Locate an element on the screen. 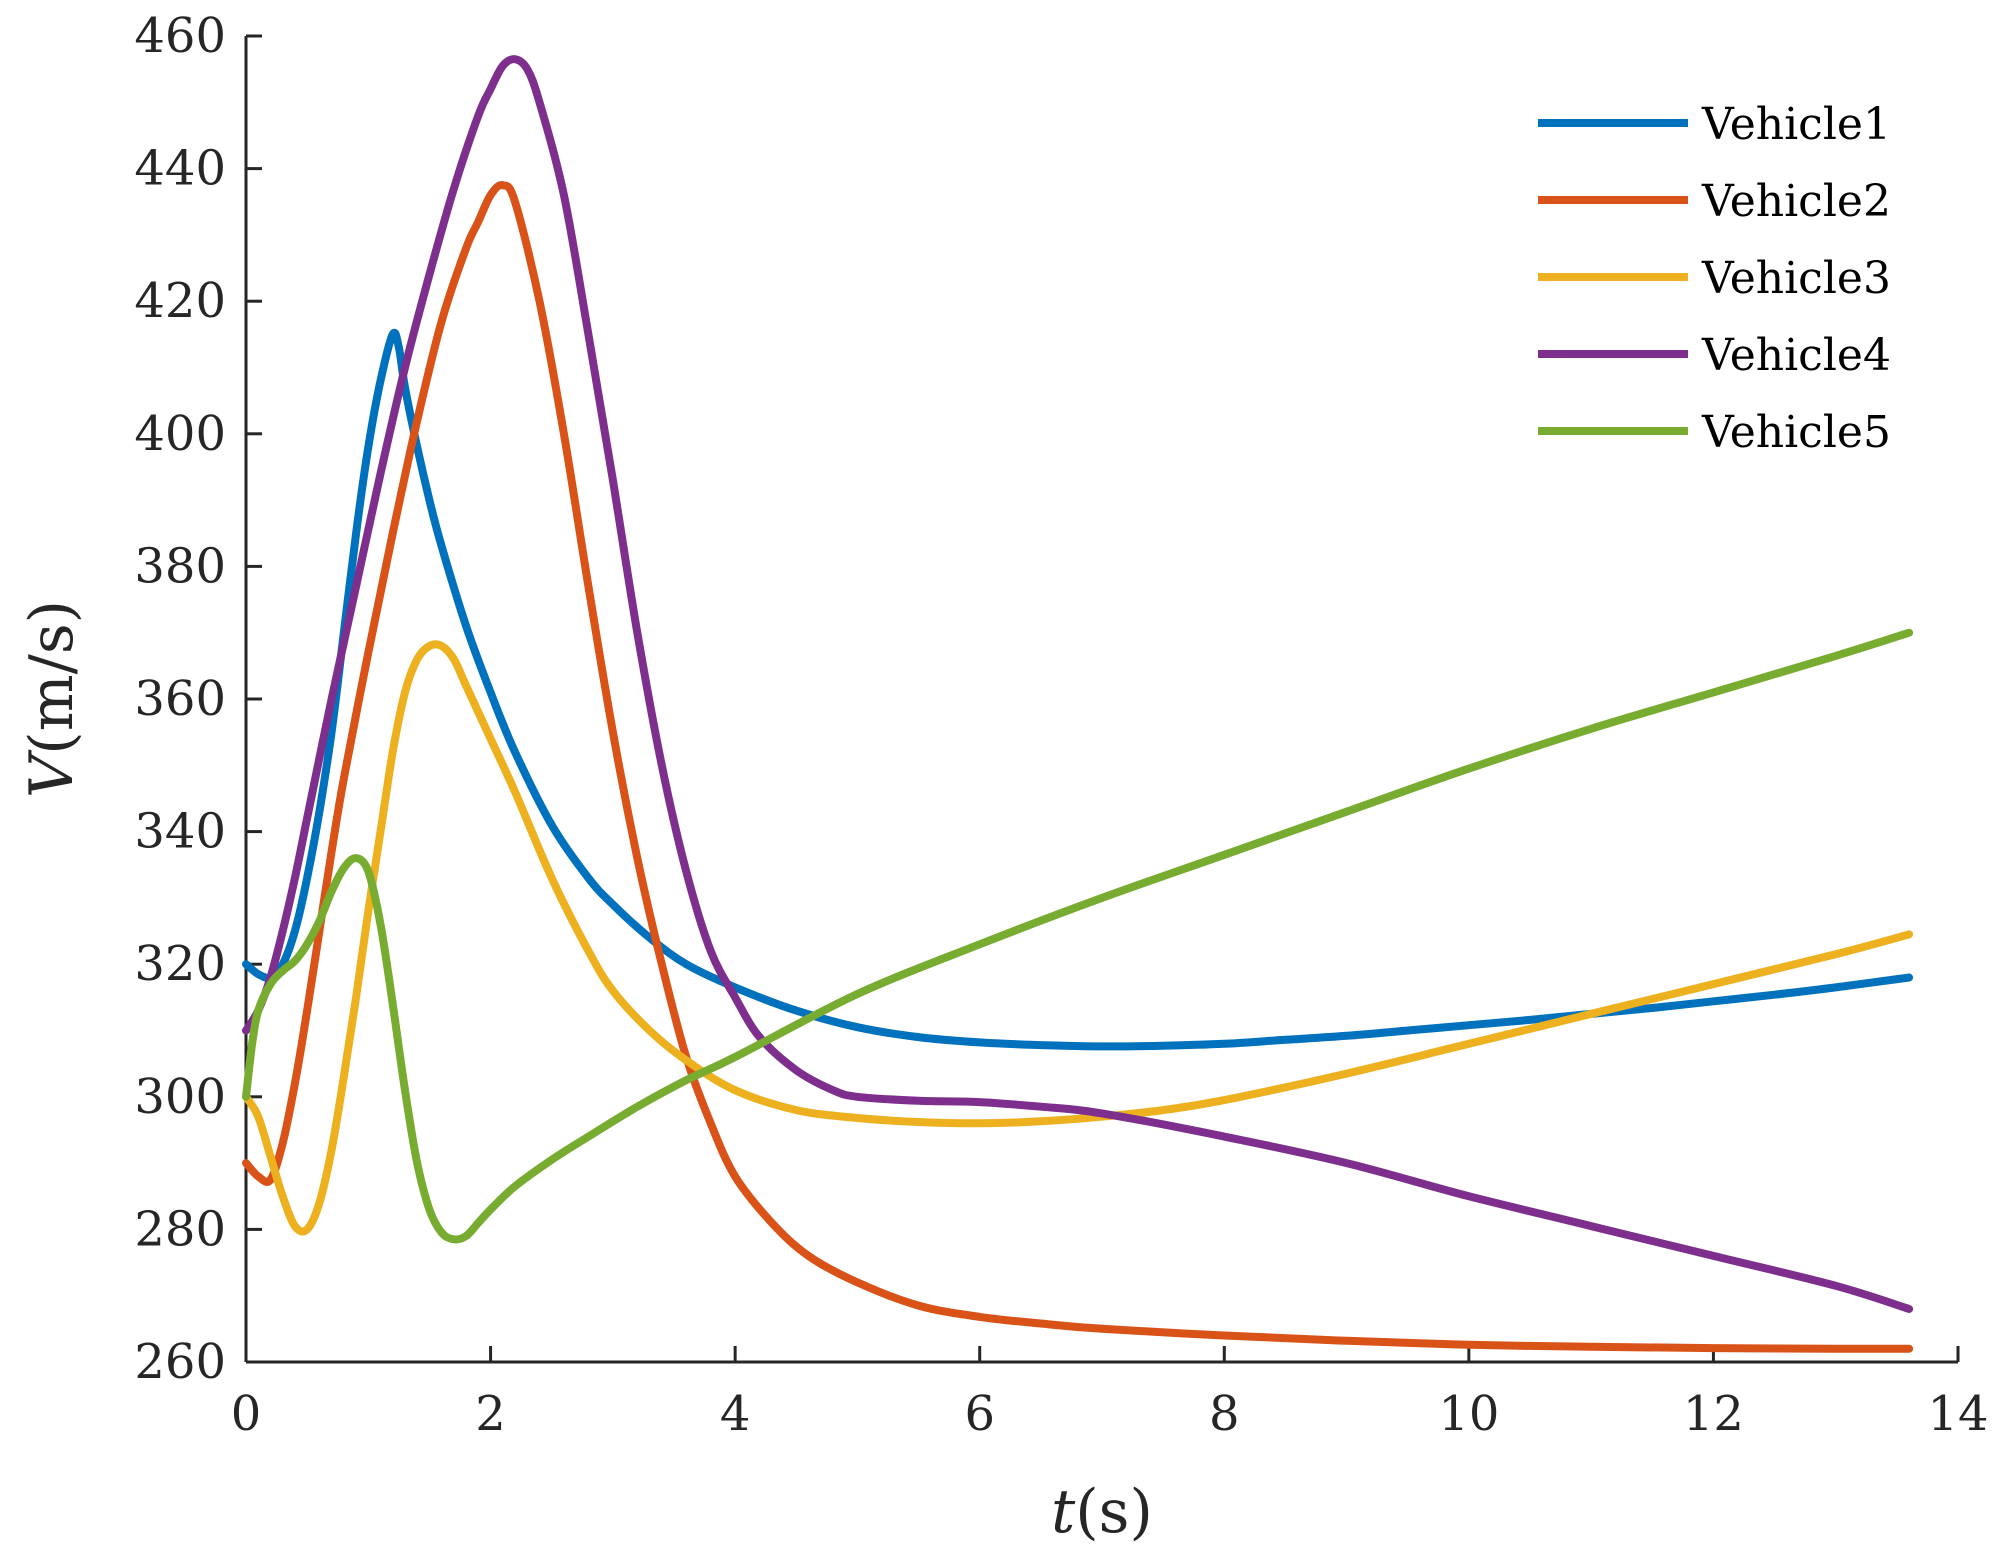 The height and width of the screenshot is (1556, 2000). x-tick-label: 10 is located at coordinates (1468, 1414).